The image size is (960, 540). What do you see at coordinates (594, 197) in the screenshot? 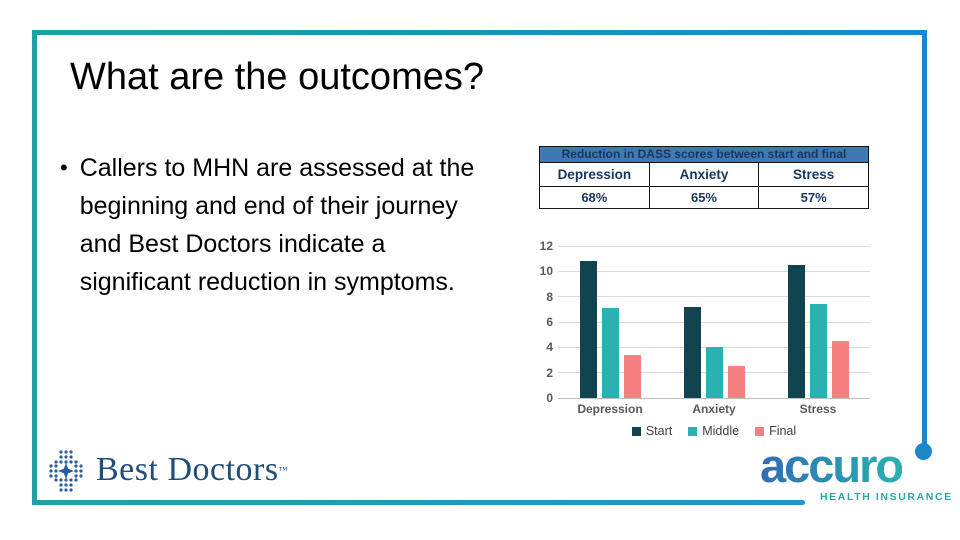
I see `table-value-depression: 68%` at bounding box center [594, 197].